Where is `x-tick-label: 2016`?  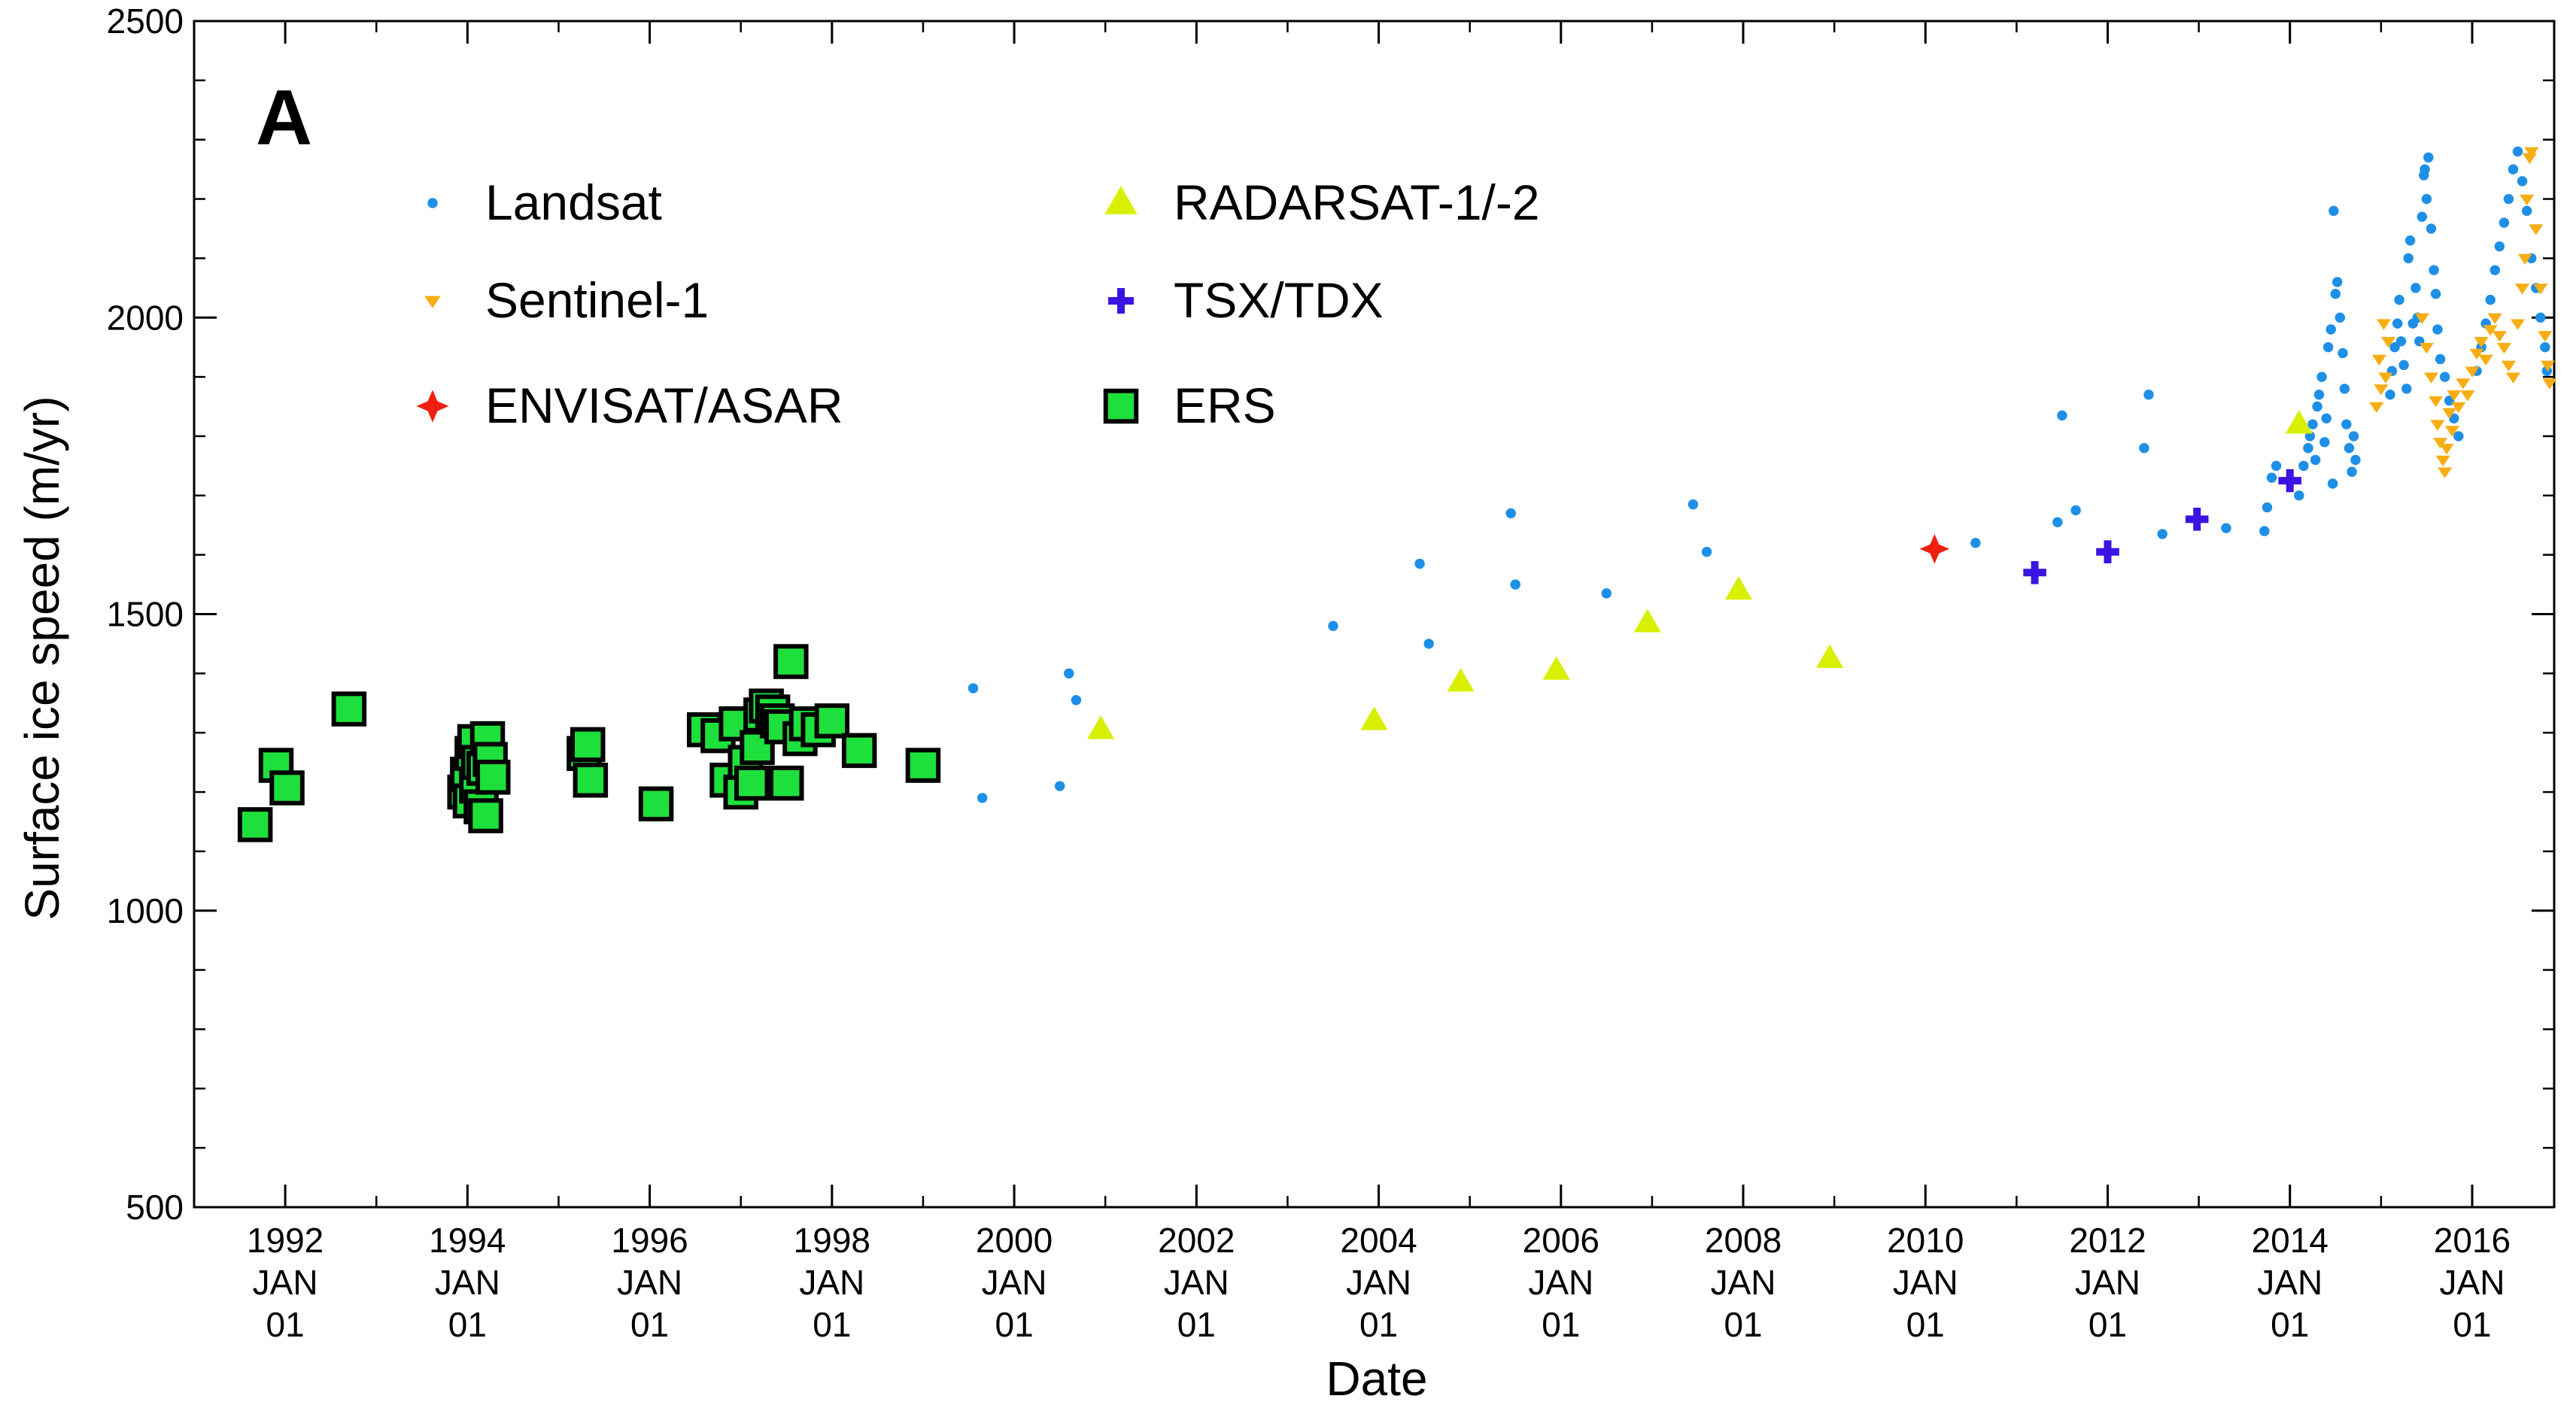 x-tick-label: 2016 is located at coordinates (2472, 1240).